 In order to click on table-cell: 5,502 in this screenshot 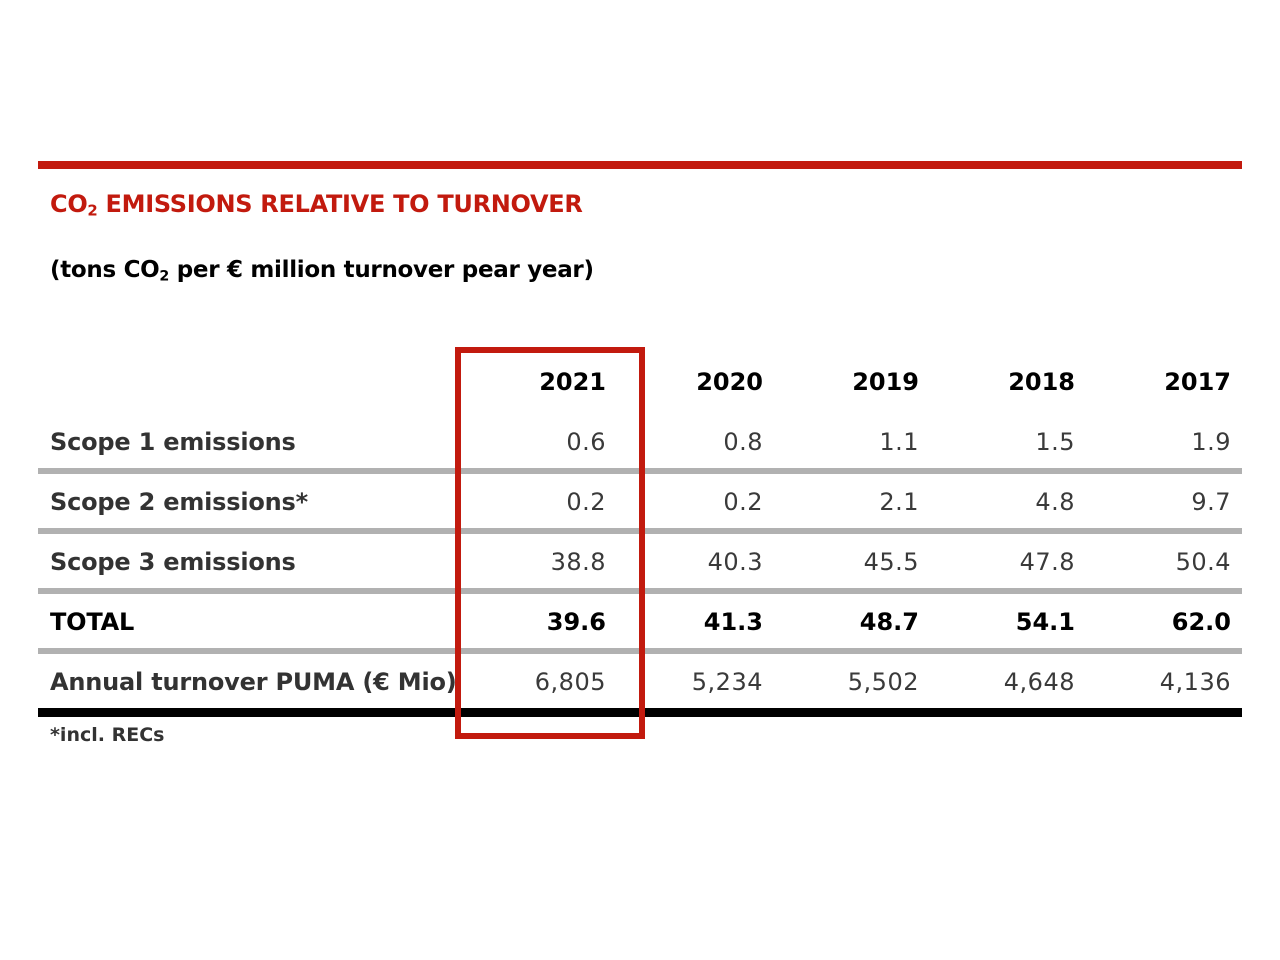, I will do `click(883, 682)`.